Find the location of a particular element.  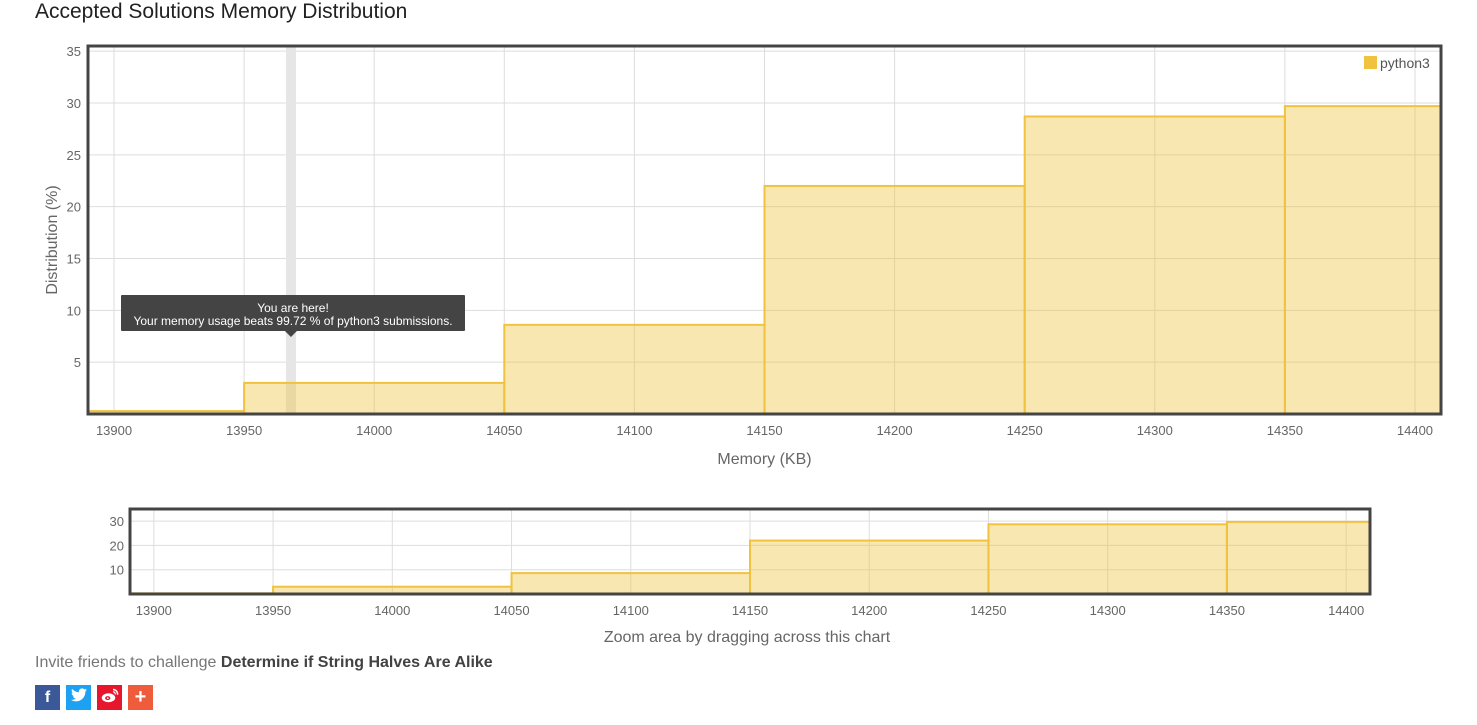

y-tick-label: 10 is located at coordinates (74, 310).